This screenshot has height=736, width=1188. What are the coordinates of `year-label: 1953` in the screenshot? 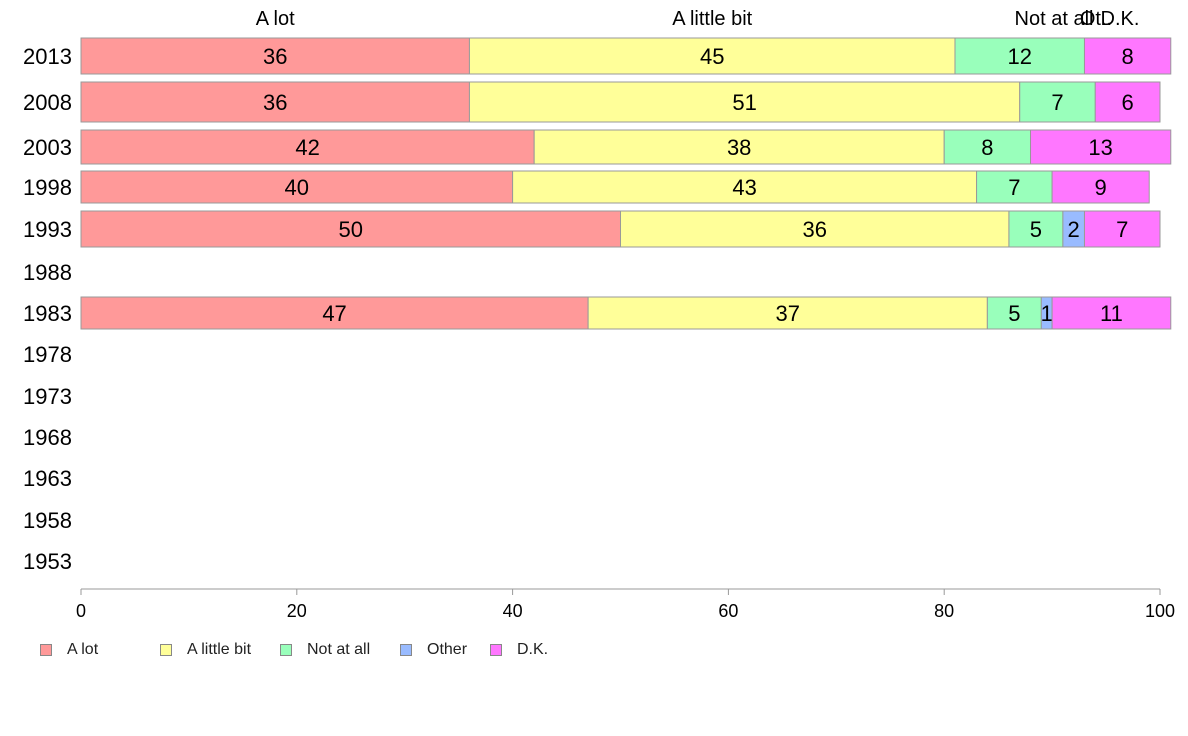 It's located at (47, 561).